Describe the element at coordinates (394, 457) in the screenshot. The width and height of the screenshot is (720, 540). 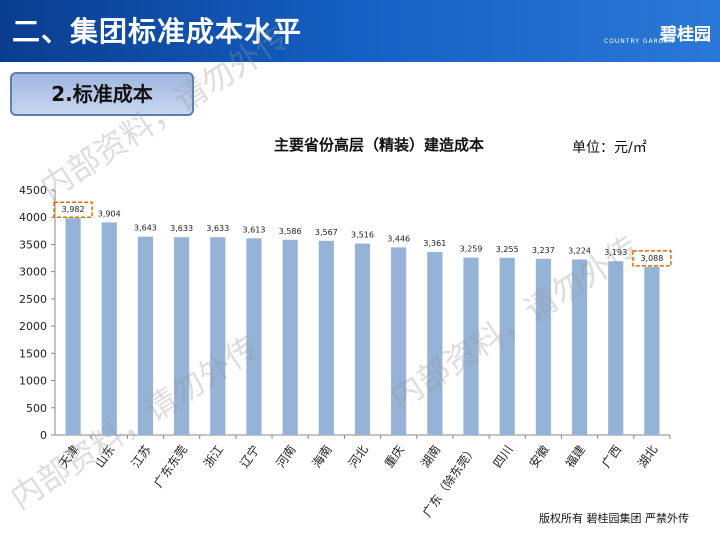
I see `x-category-label: 重庆` at that location.